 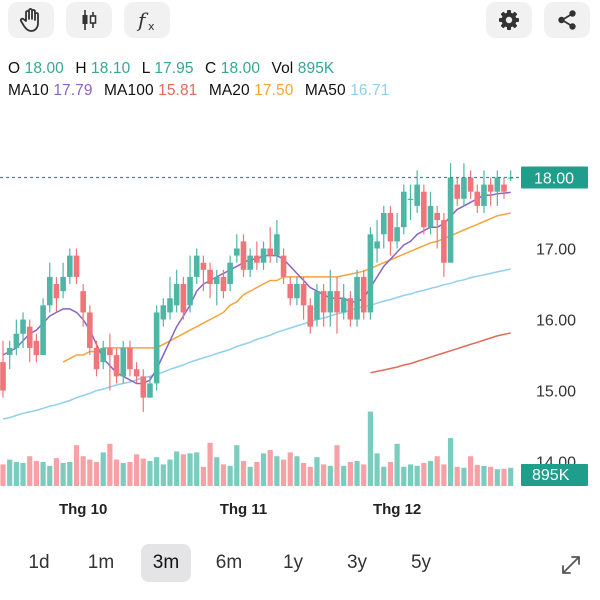 I want to click on range-1d-button: 1d, so click(x=39, y=562).